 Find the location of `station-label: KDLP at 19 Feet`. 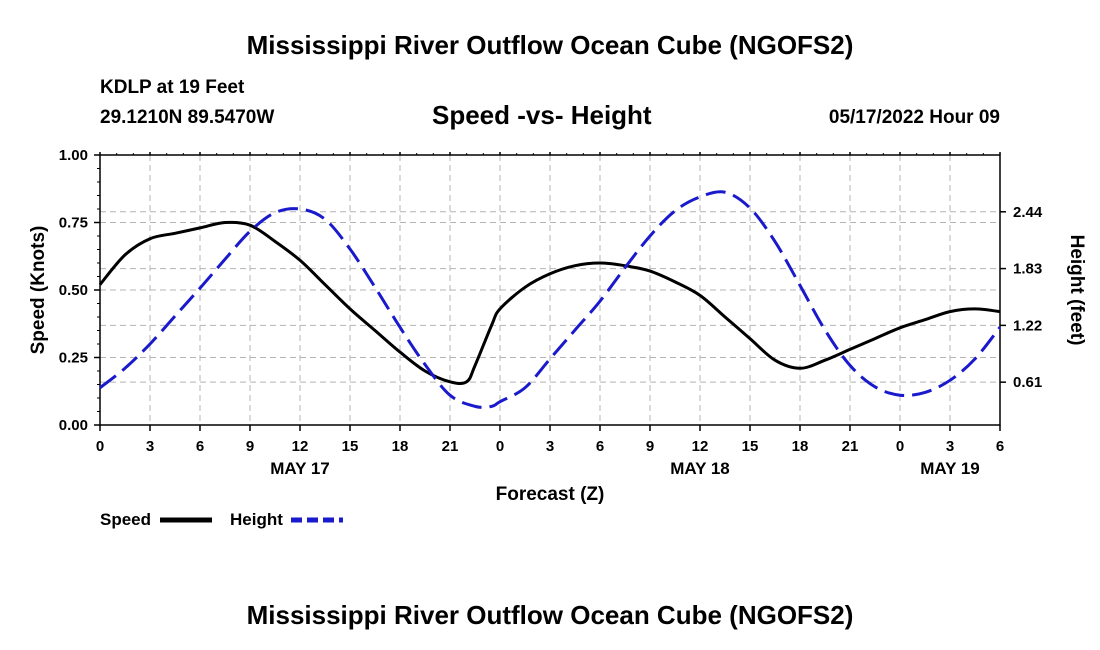

station-label: KDLP at 19 Feet is located at coordinates (172, 87).